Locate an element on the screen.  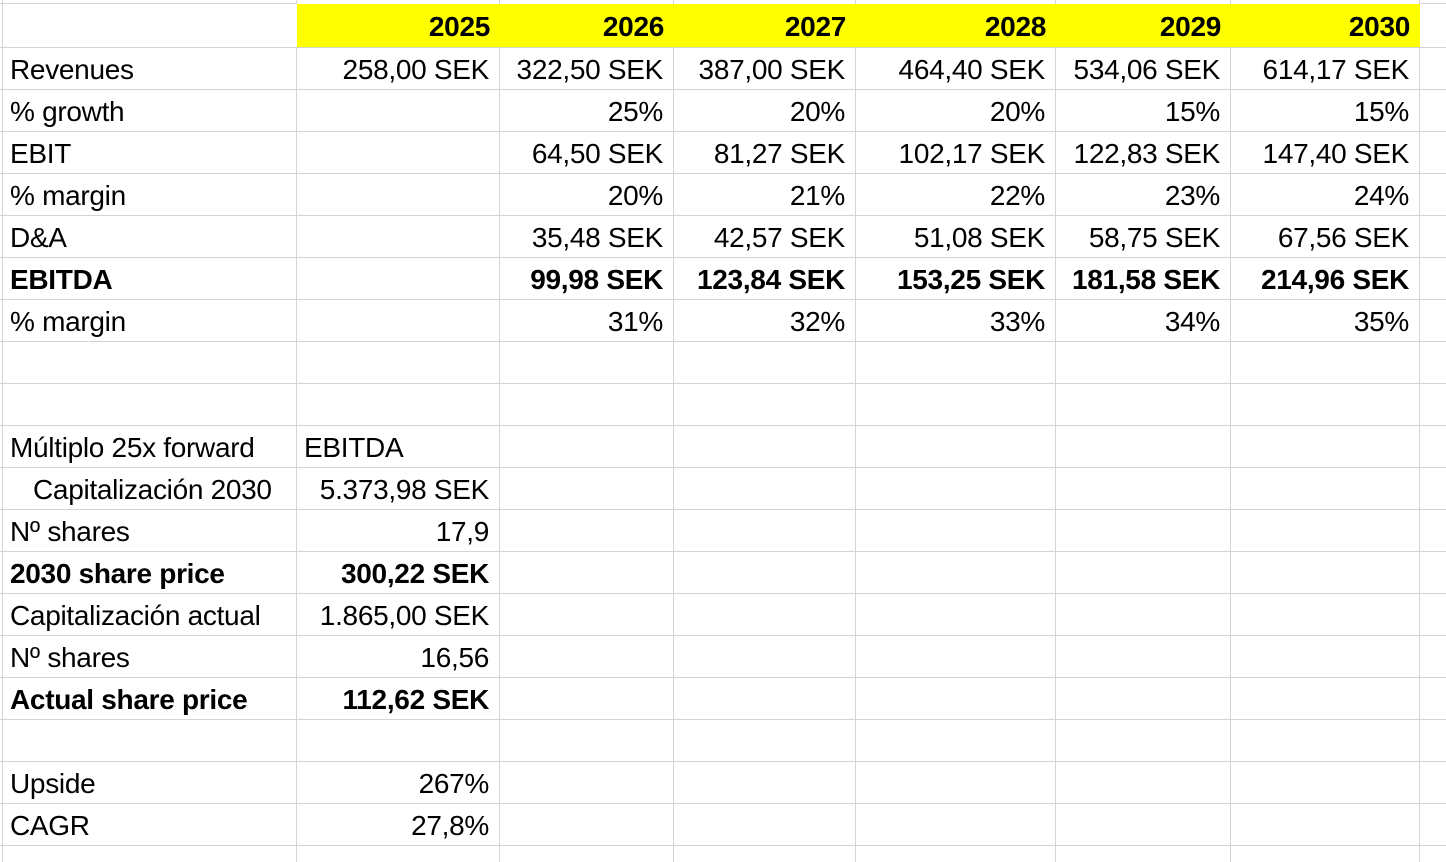
cell-2025-growth is located at coordinates (398, 111).